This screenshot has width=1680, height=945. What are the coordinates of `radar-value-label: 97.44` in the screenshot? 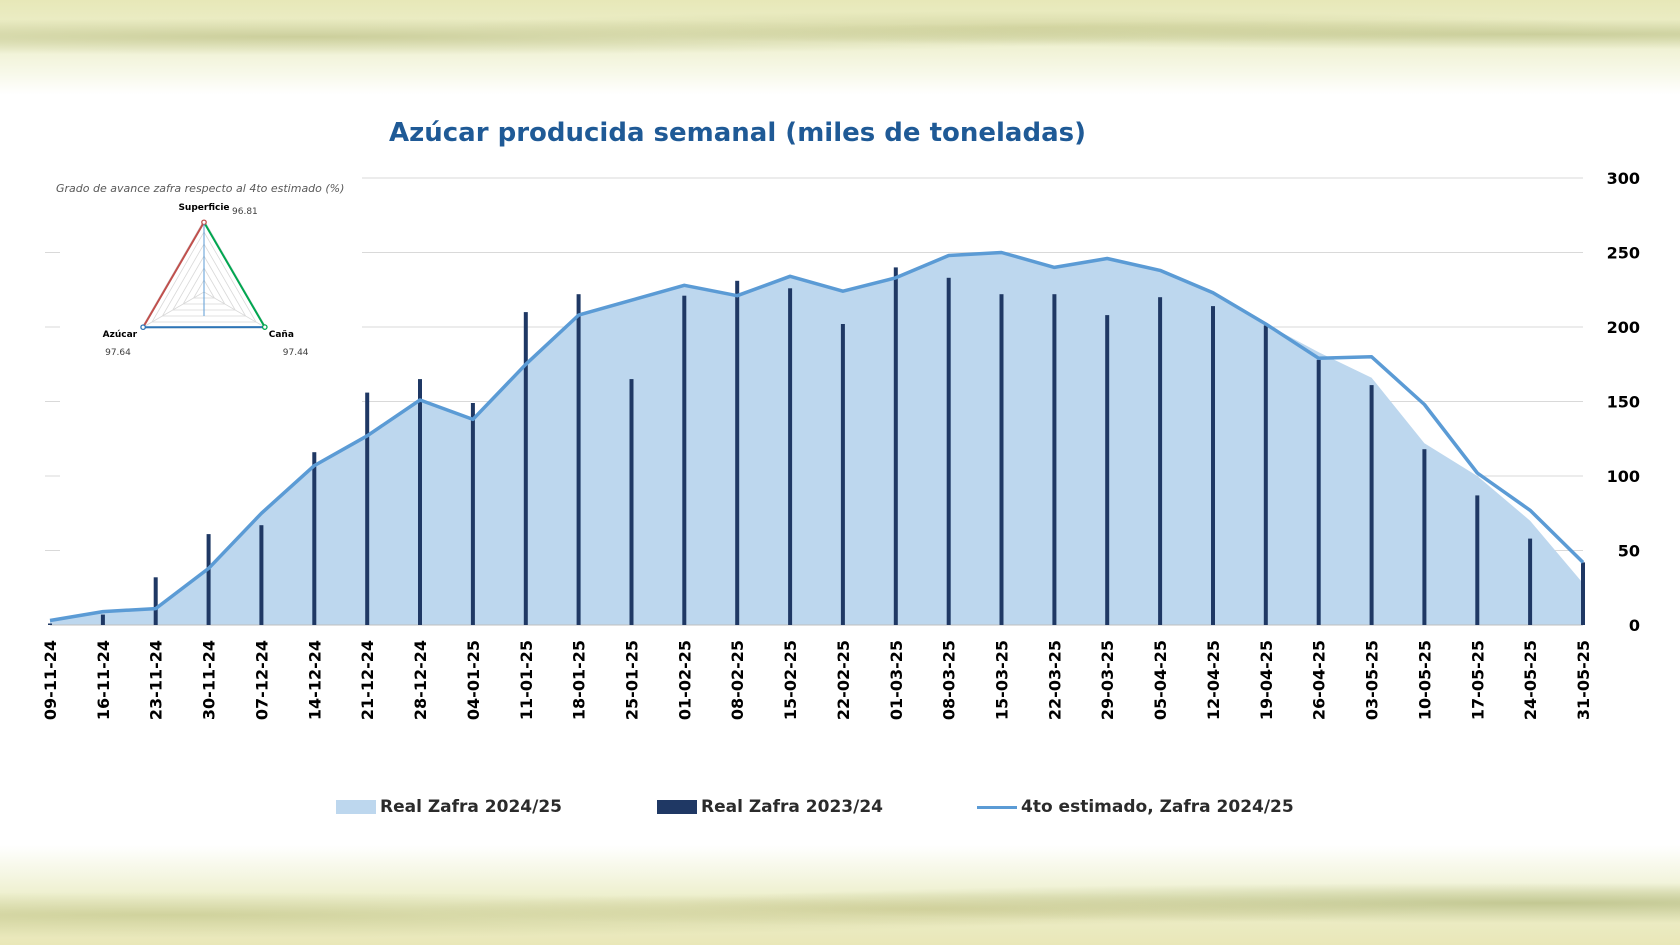 It's located at (296, 353).